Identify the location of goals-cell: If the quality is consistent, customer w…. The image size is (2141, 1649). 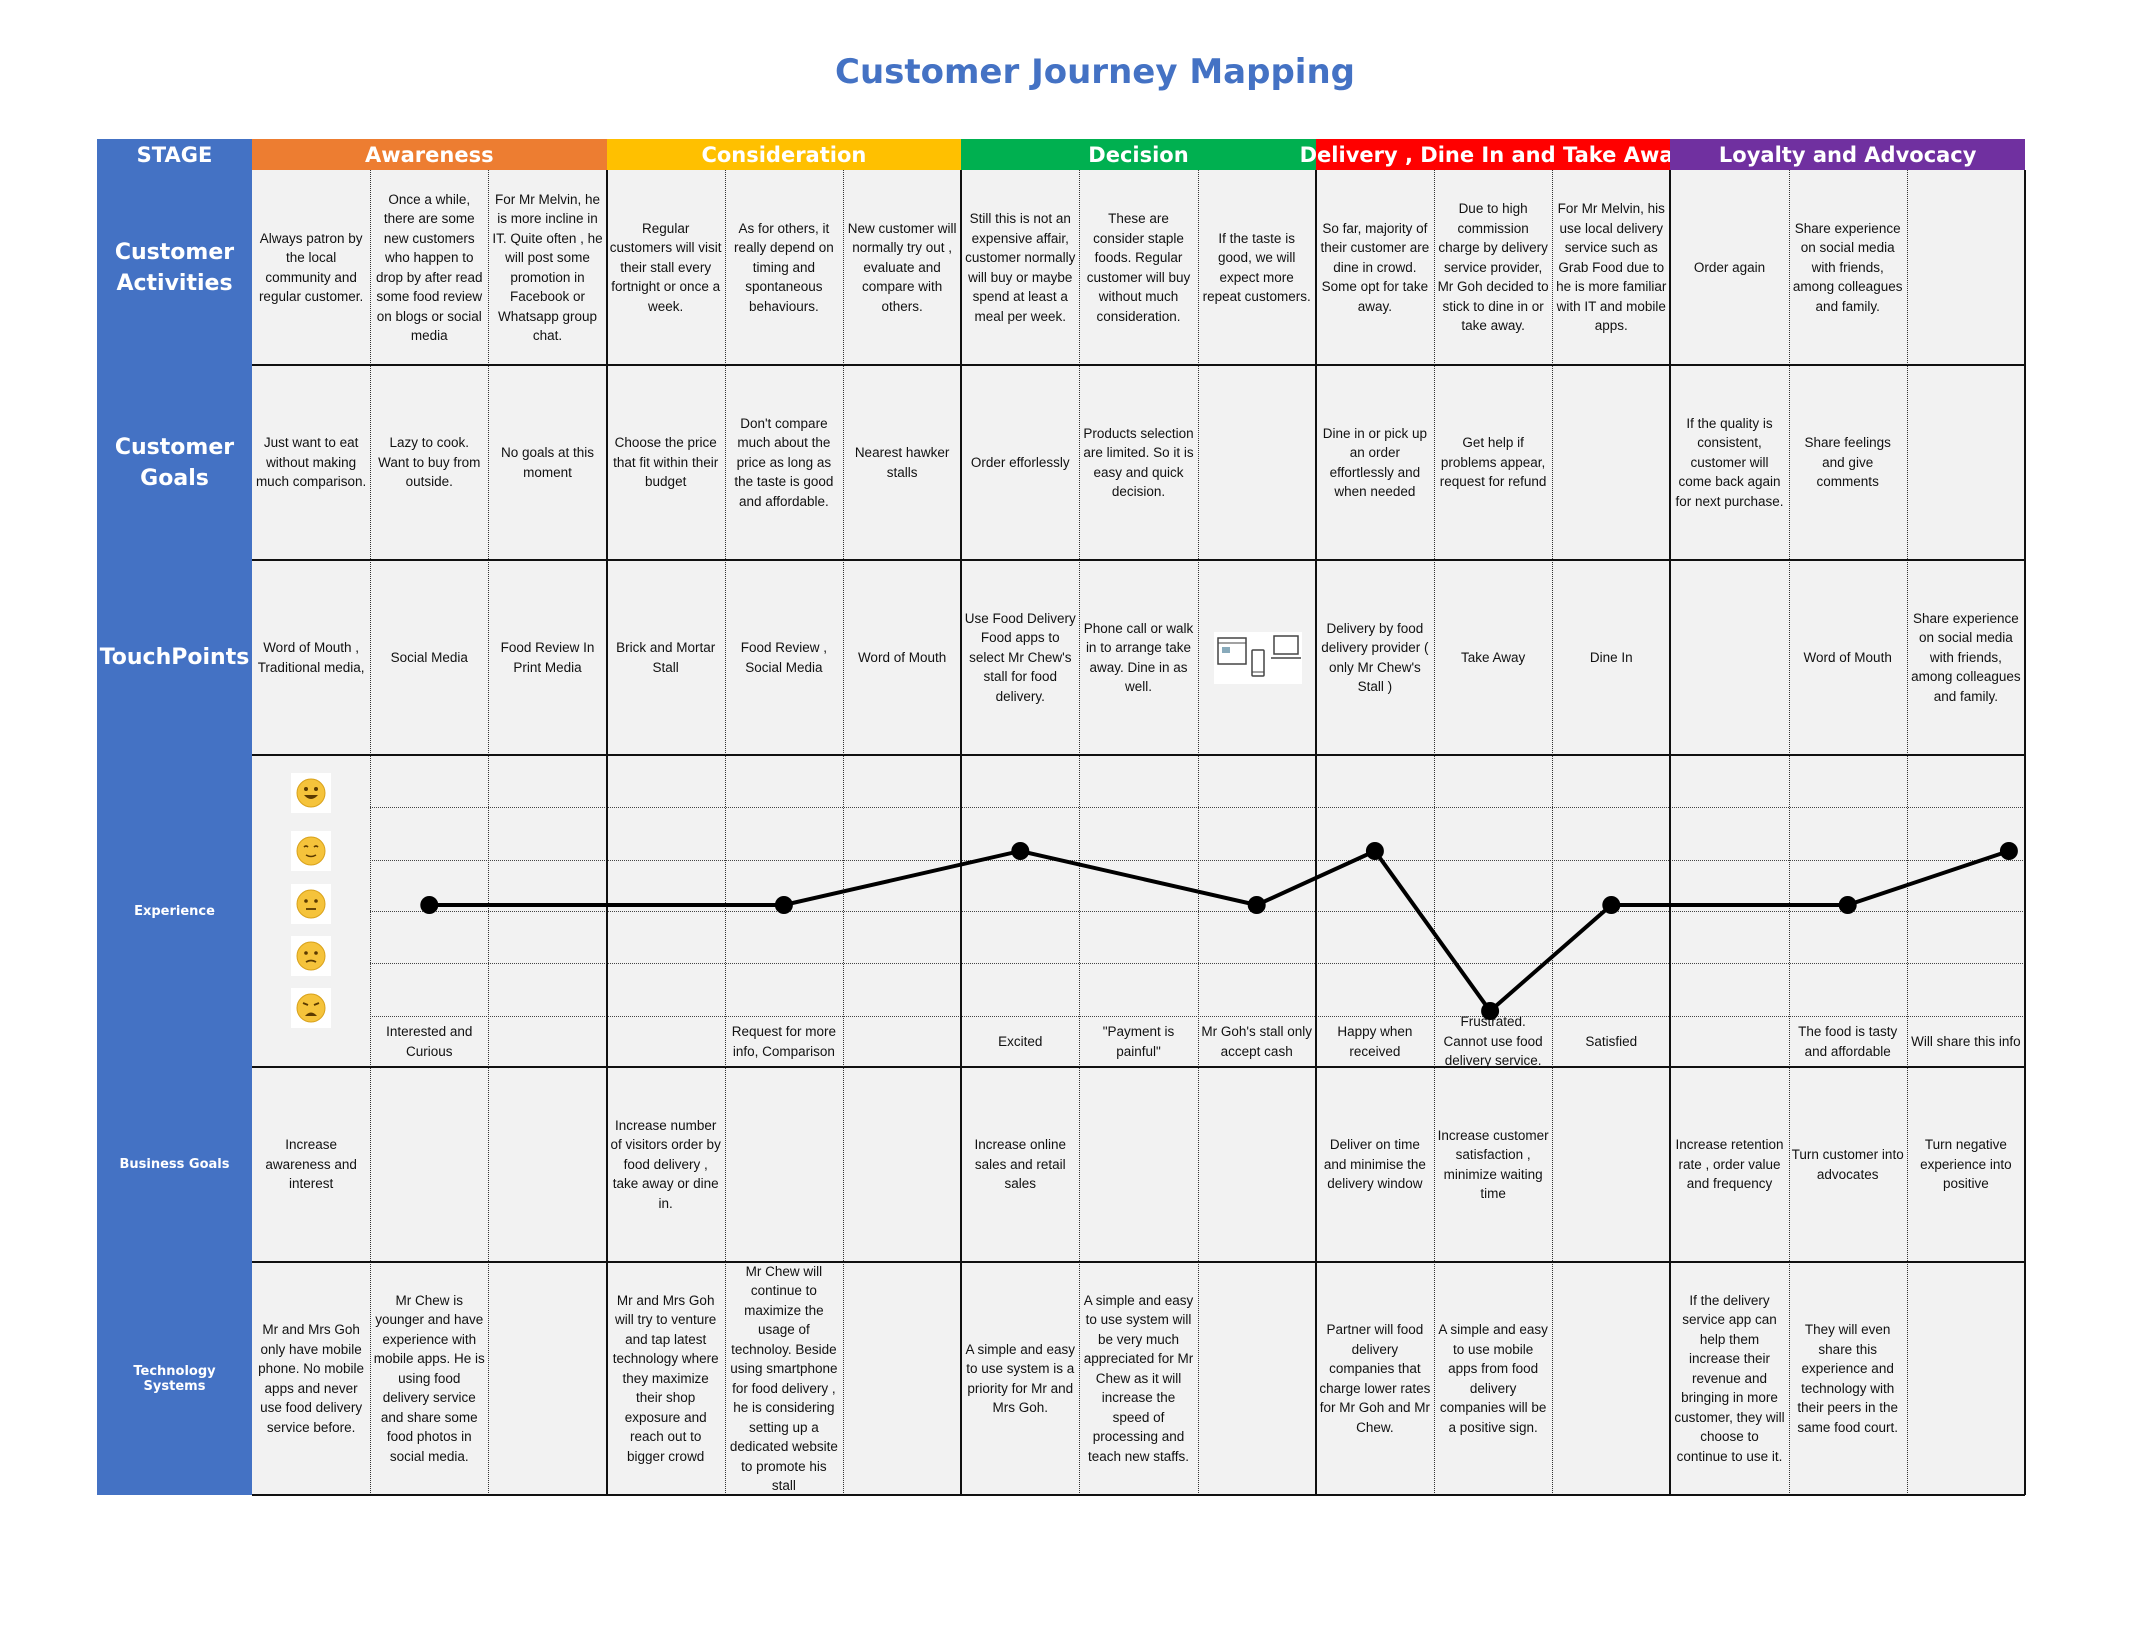
(1729, 462).